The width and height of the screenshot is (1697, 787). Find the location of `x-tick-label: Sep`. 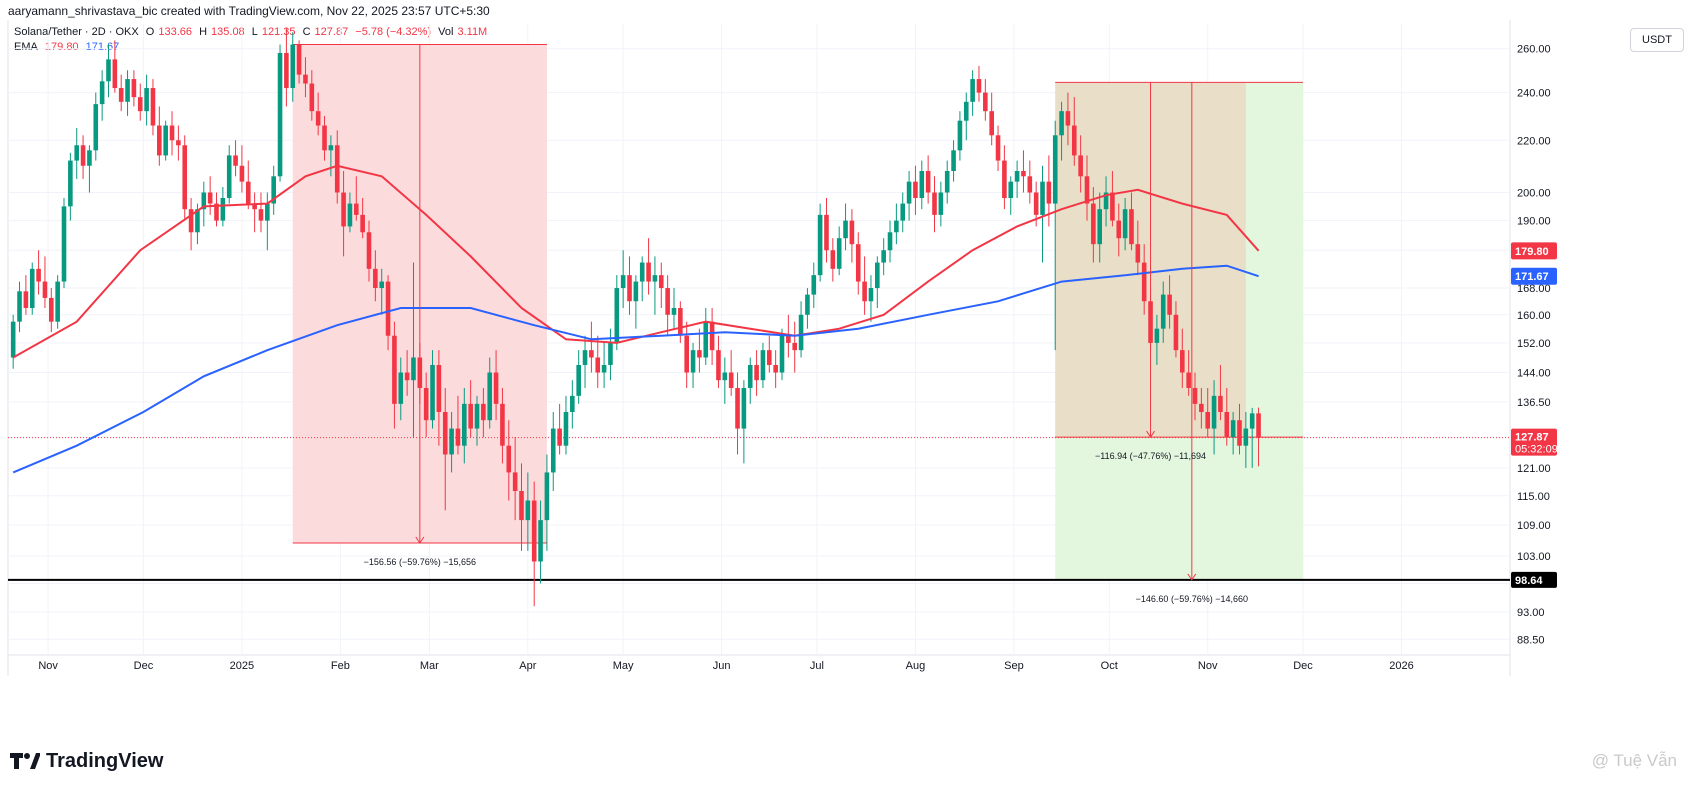

x-tick-label: Sep is located at coordinates (1014, 666).